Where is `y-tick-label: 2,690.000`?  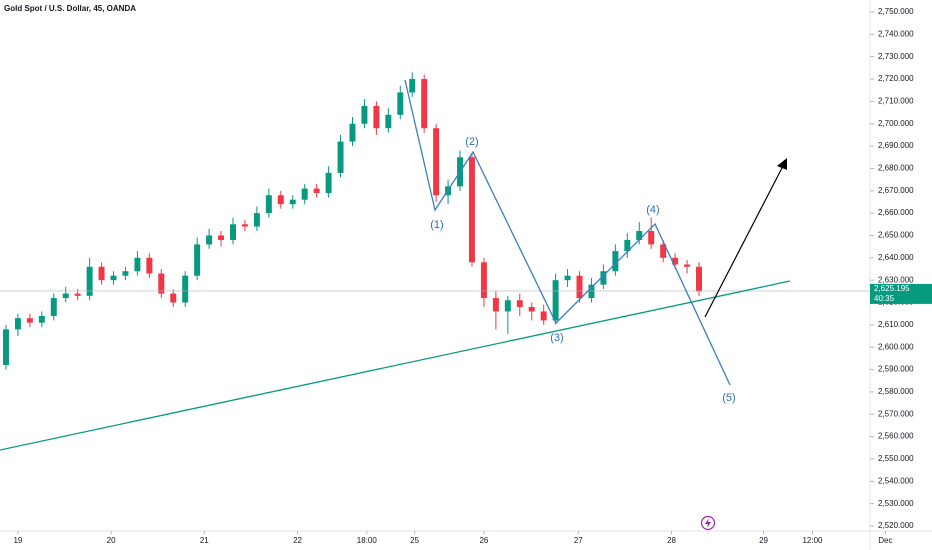 y-tick-label: 2,690.000 is located at coordinates (896, 145).